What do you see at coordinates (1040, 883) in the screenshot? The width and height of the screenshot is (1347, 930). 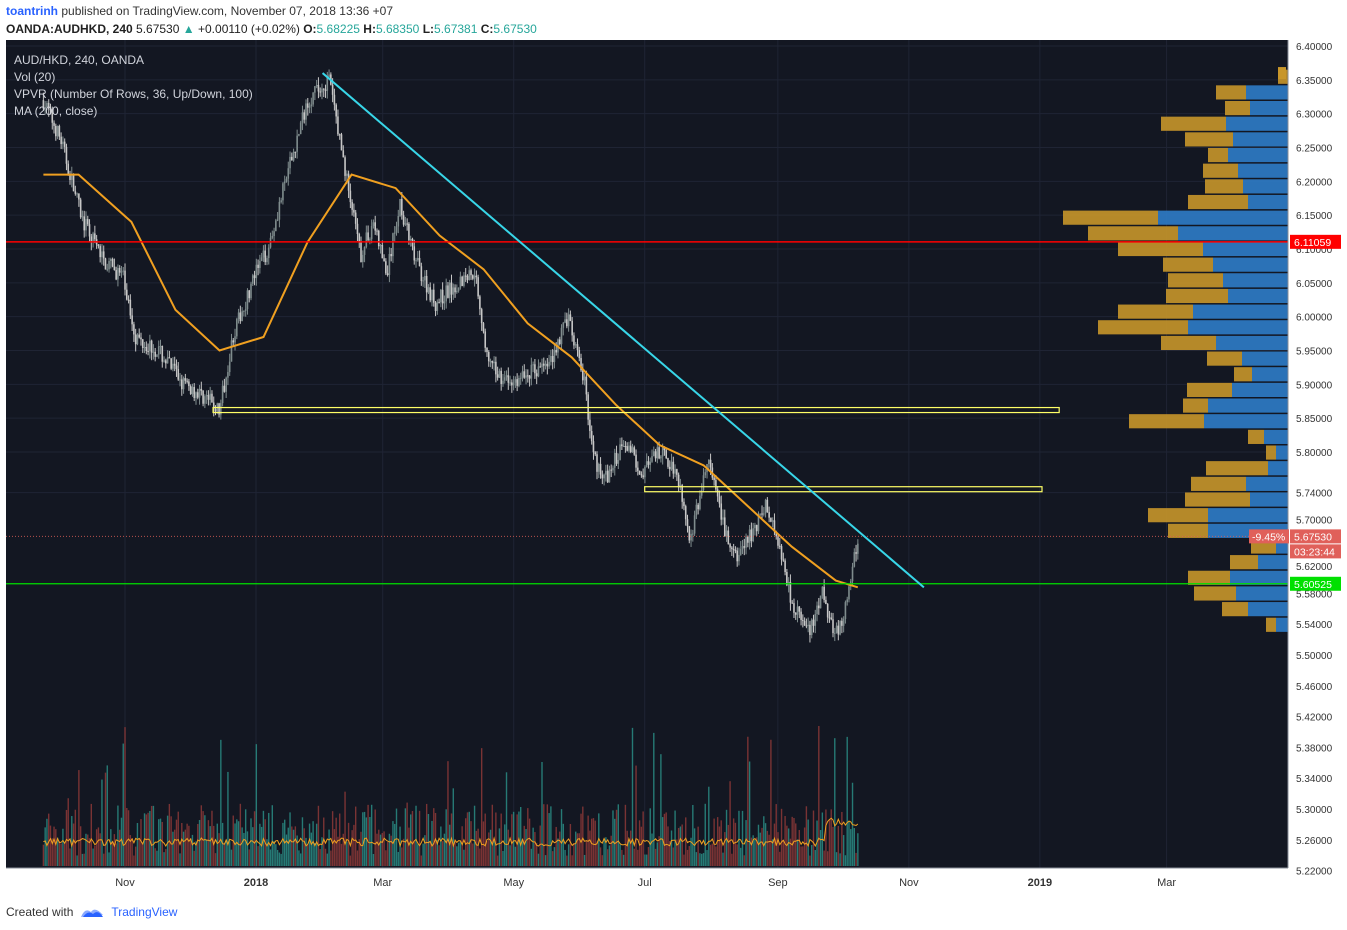 I see `x-tick-label: 2019` at bounding box center [1040, 883].